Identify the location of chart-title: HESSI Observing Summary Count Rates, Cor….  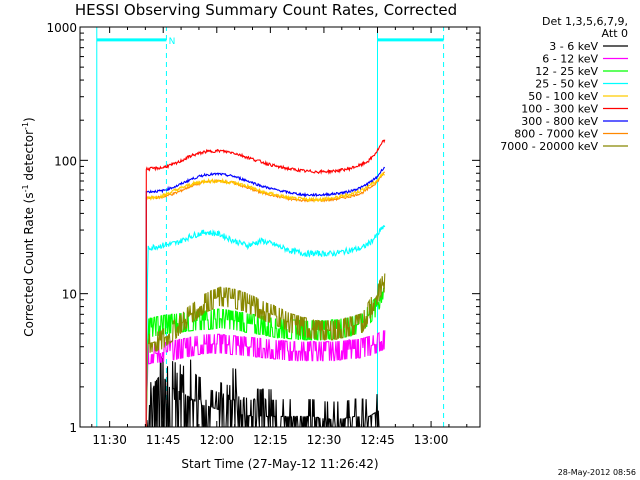
(266, 10).